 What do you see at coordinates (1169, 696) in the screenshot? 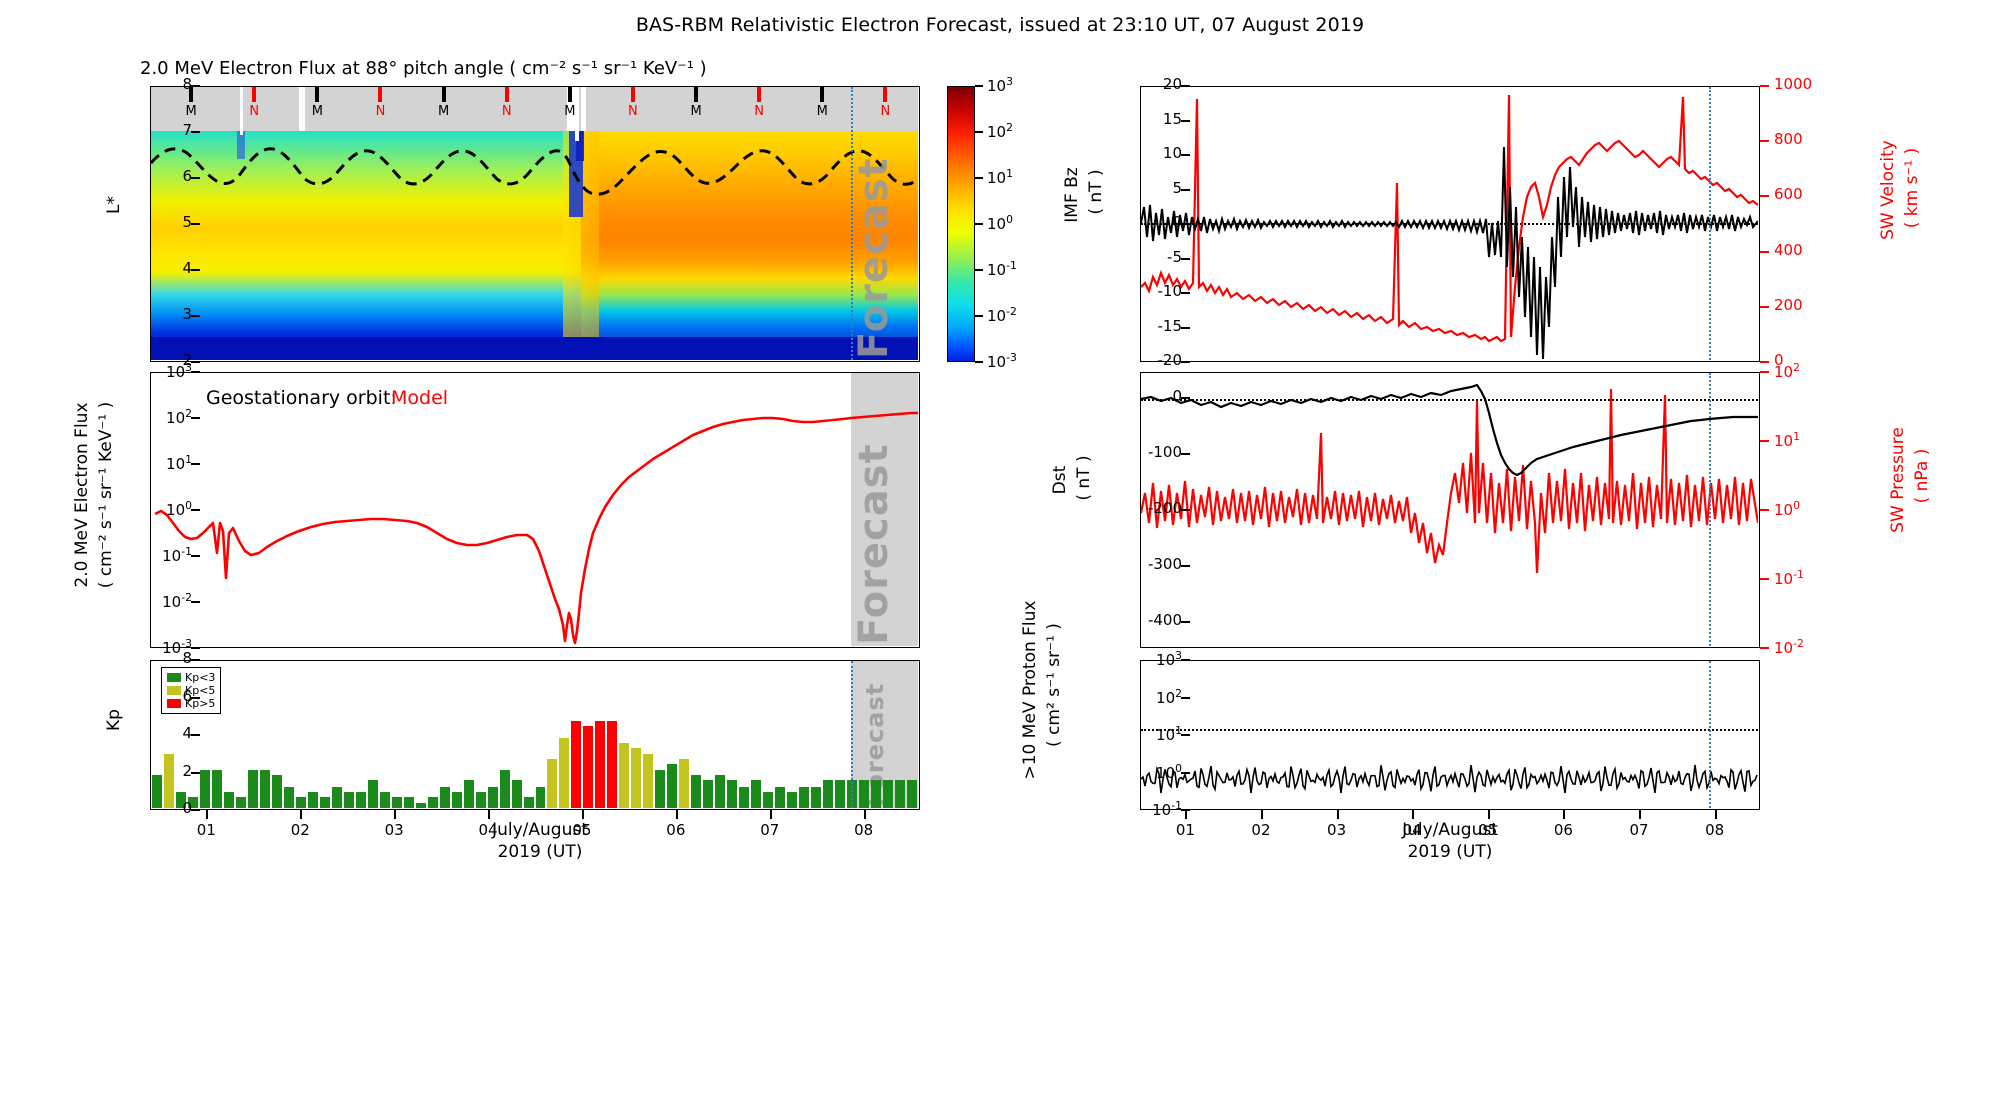
I see `proton-ytick: 102` at bounding box center [1169, 696].